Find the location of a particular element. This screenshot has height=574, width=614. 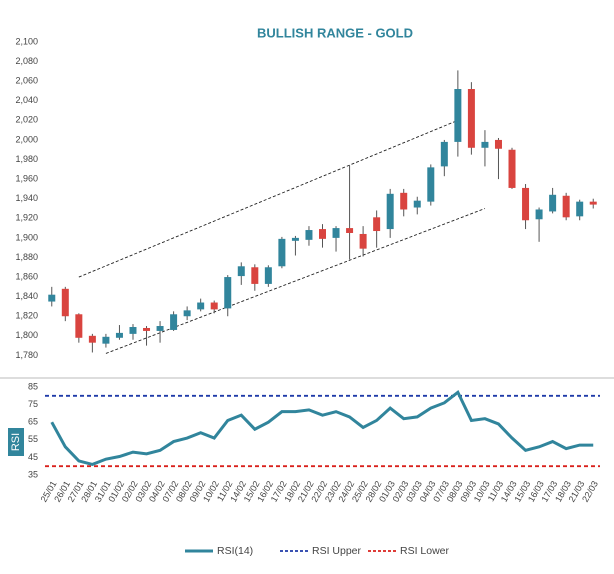

y-tick-label: 45 is located at coordinates (33, 457).